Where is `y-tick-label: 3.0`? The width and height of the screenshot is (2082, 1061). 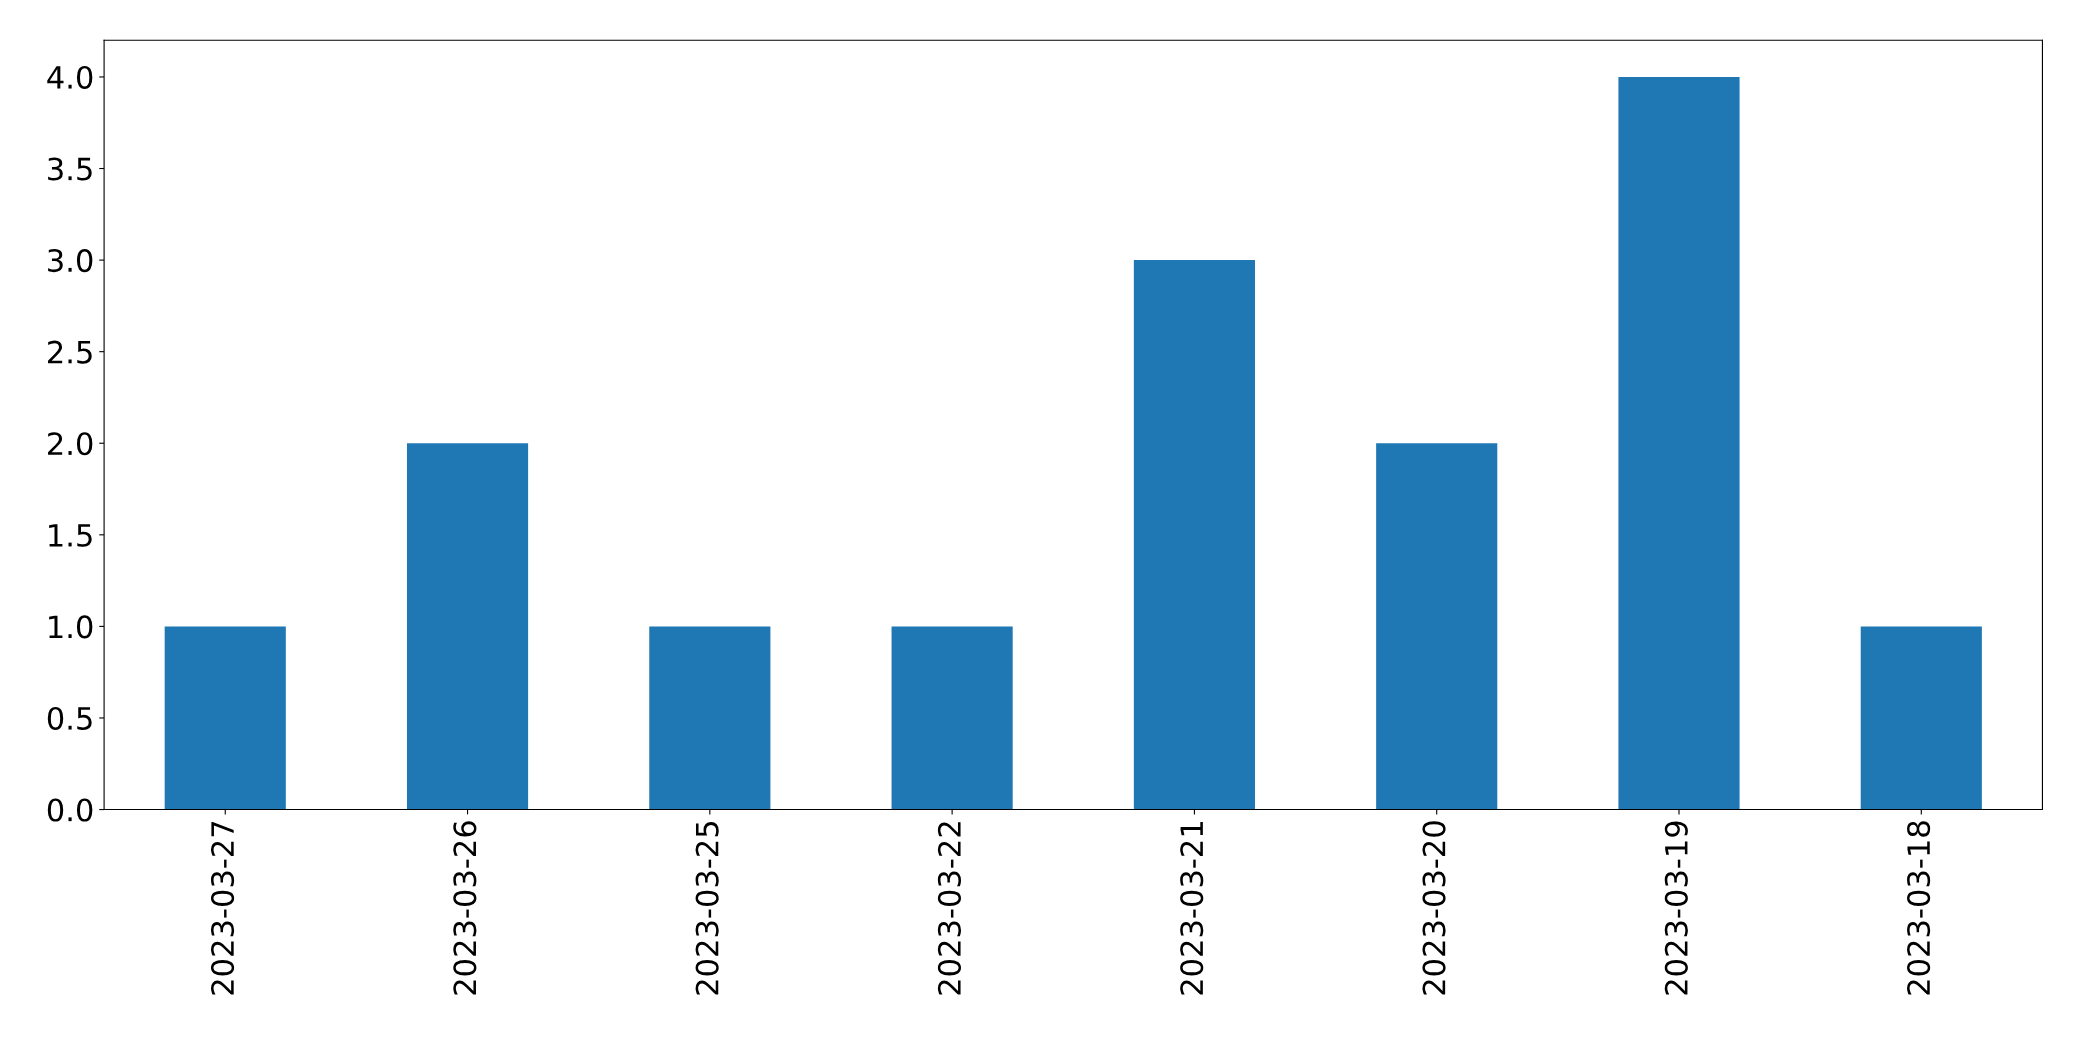 y-tick-label: 3.0 is located at coordinates (70, 261).